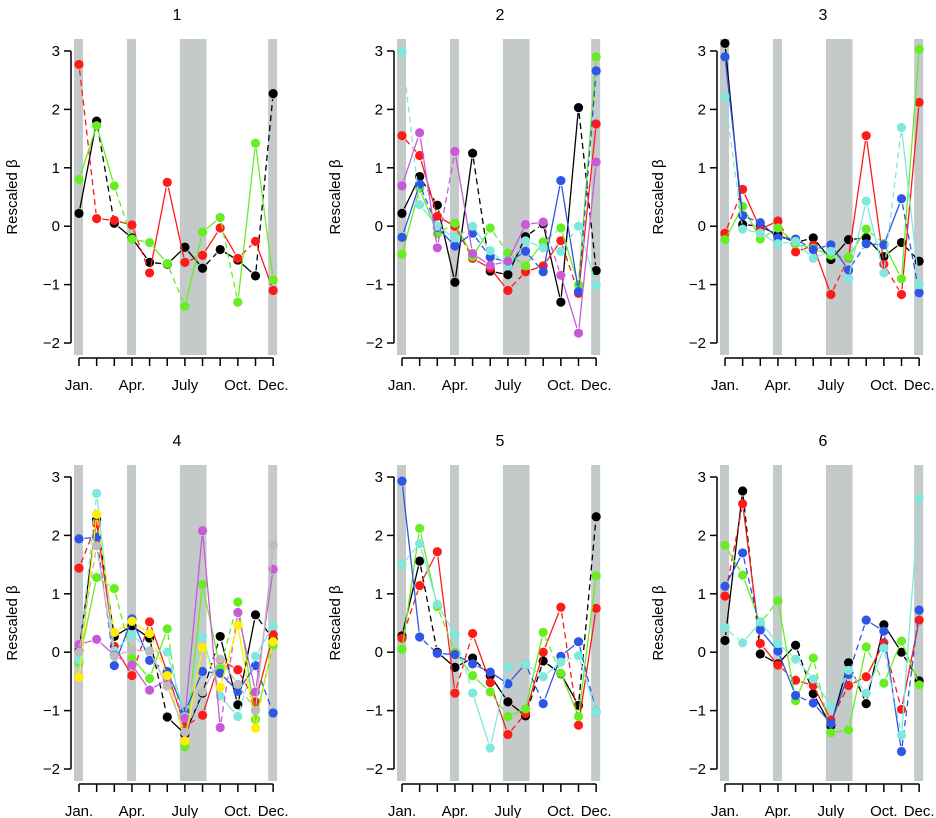  What do you see at coordinates (499, 616) in the screenshot?
I see `series-black` at bounding box center [499, 616].